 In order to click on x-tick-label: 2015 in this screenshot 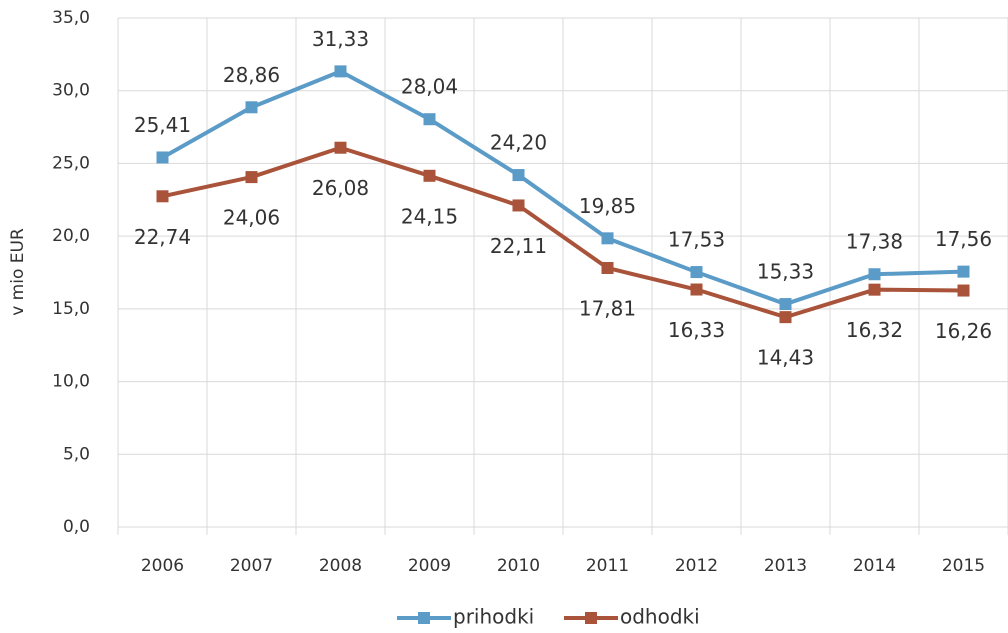, I will do `click(963, 566)`.